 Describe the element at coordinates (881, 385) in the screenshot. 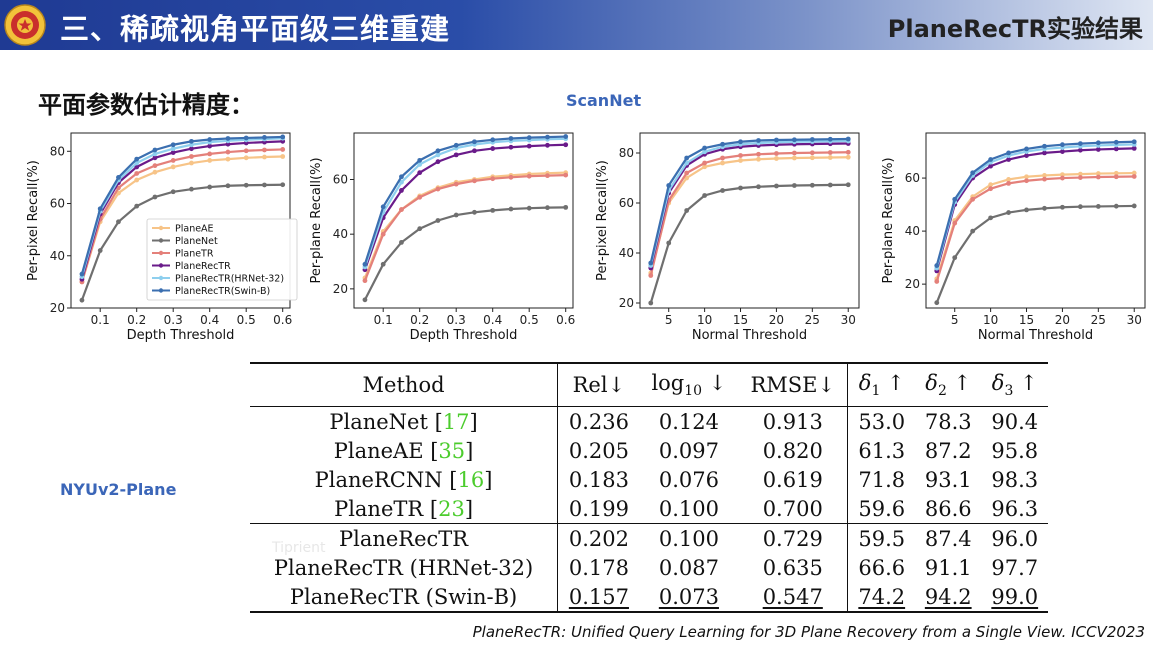

I see `col-delta1: δ1 ↑` at that location.